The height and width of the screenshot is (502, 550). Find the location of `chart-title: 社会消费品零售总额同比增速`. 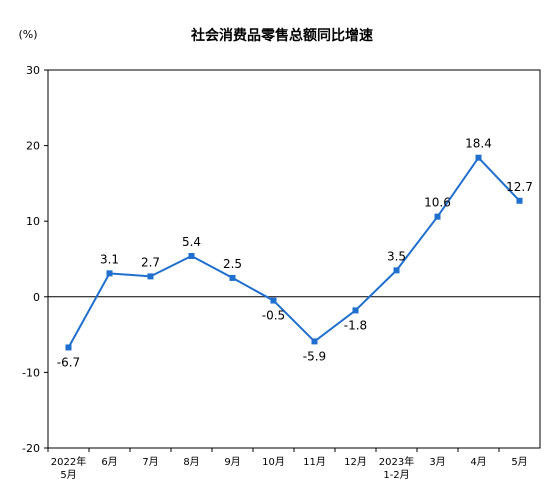

chart-title: 社会消费品零售总额同比增速 is located at coordinates (281, 35).